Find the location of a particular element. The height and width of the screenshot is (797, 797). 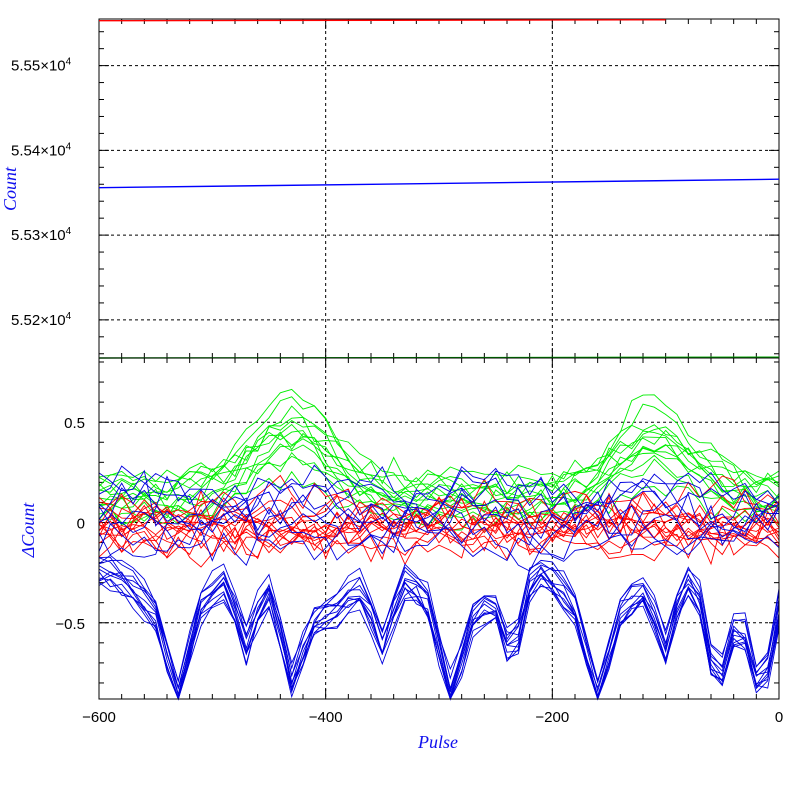

top-y-axis-label: Count is located at coordinates (10, 188).